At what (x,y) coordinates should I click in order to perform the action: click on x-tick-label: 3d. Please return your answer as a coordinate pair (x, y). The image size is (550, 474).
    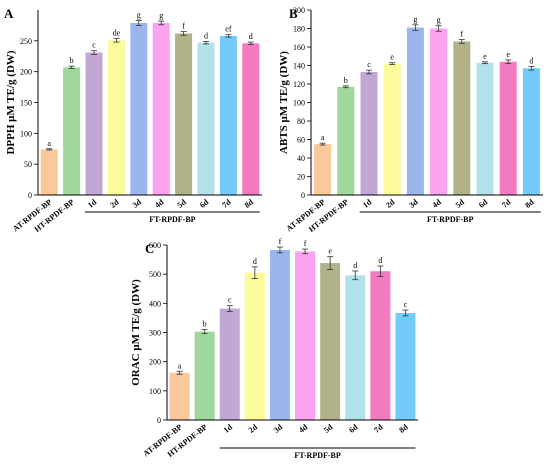
    Looking at the image, I should click on (137, 203).